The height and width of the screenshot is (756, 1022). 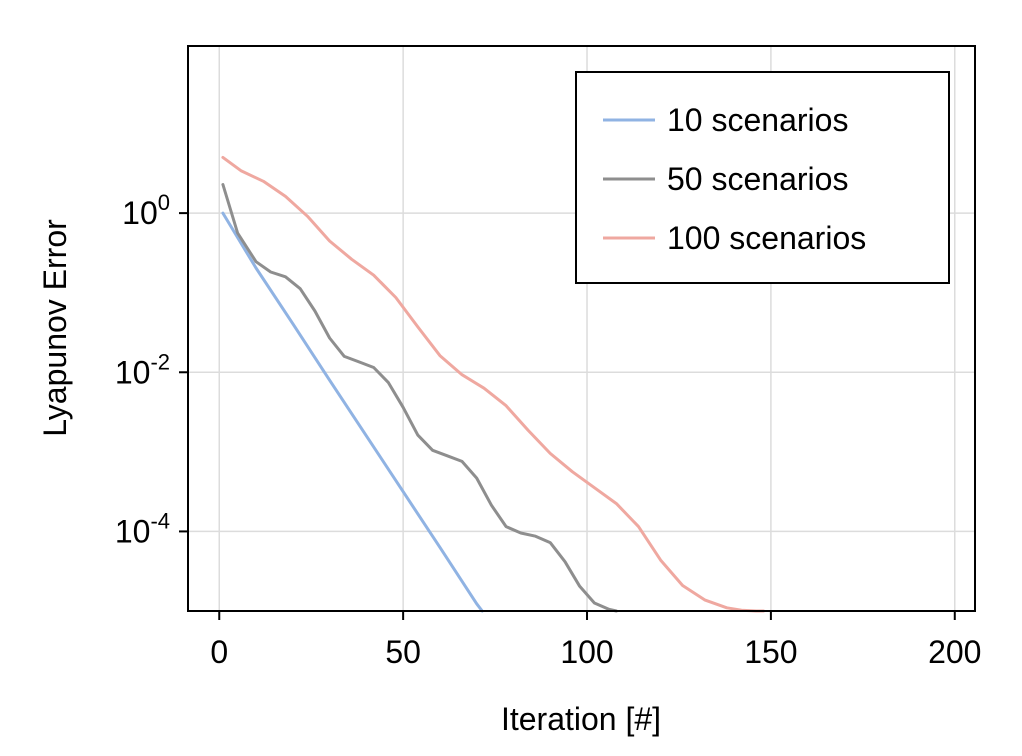 What do you see at coordinates (55, 328) in the screenshot?
I see `y-axis-label: Lyapunov Error` at bounding box center [55, 328].